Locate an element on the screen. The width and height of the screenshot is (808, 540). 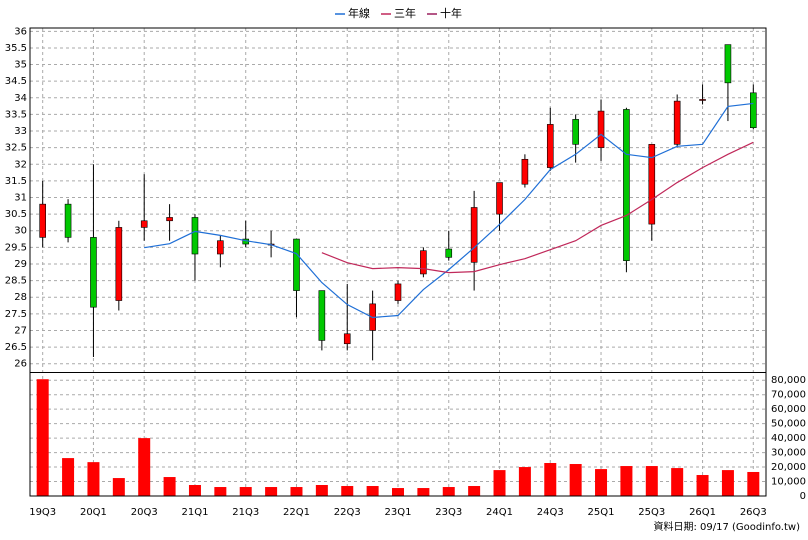
y-tick-label: 30.5 is located at coordinates (16, 214).